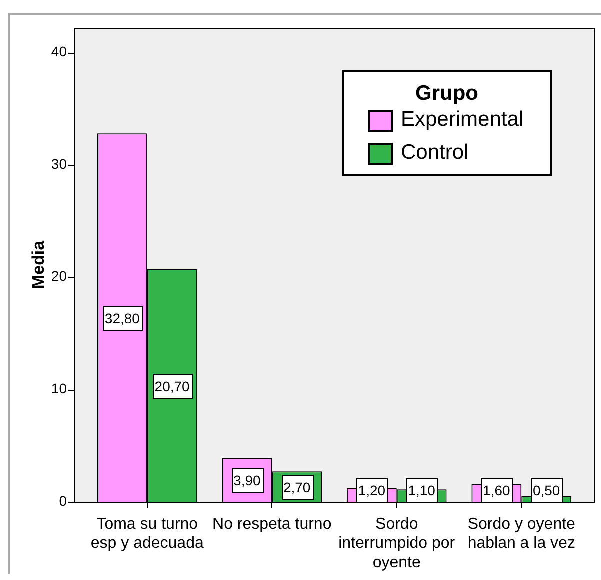 This screenshot has height=580, width=601. Describe the element at coordinates (59, 164) in the screenshot. I see `y-tick-label: 30` at that location.